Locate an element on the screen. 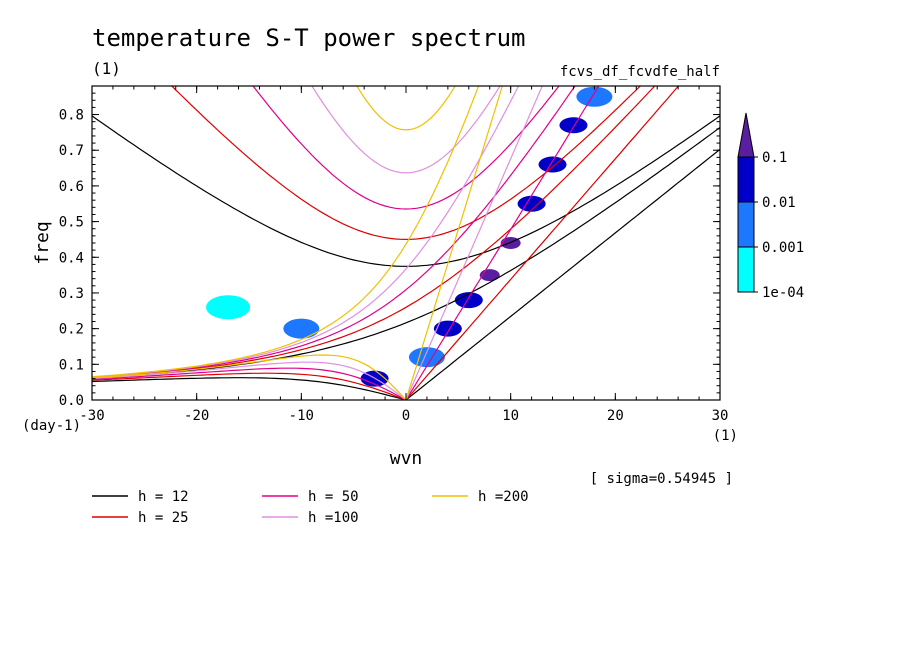 The height and width of the screenshot is (654, 904). legend-label-0: h = 12 is located at coordinates (163, 497).